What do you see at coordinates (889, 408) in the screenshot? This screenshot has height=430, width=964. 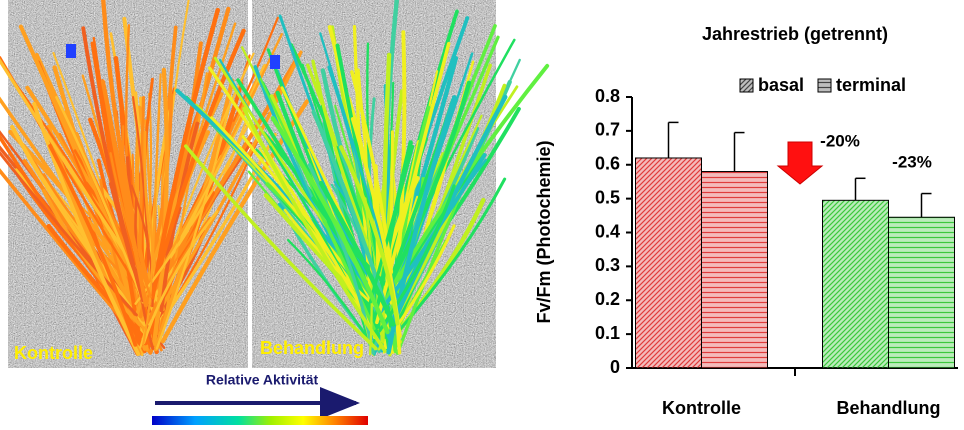 I see `x-tick-label: Behandlung` at bounding box center [889, 408].